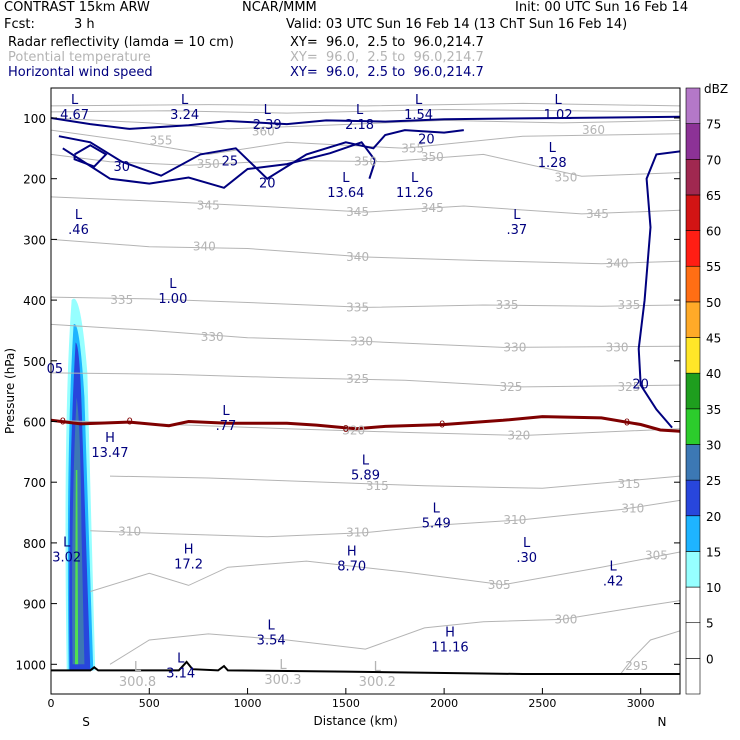 The width and height of the screenshot is (740, 740). What do you see at coordinates (66, 558) in the screenshot?
I see `extremum-value: 3.02` at bounding box center [66, 558].